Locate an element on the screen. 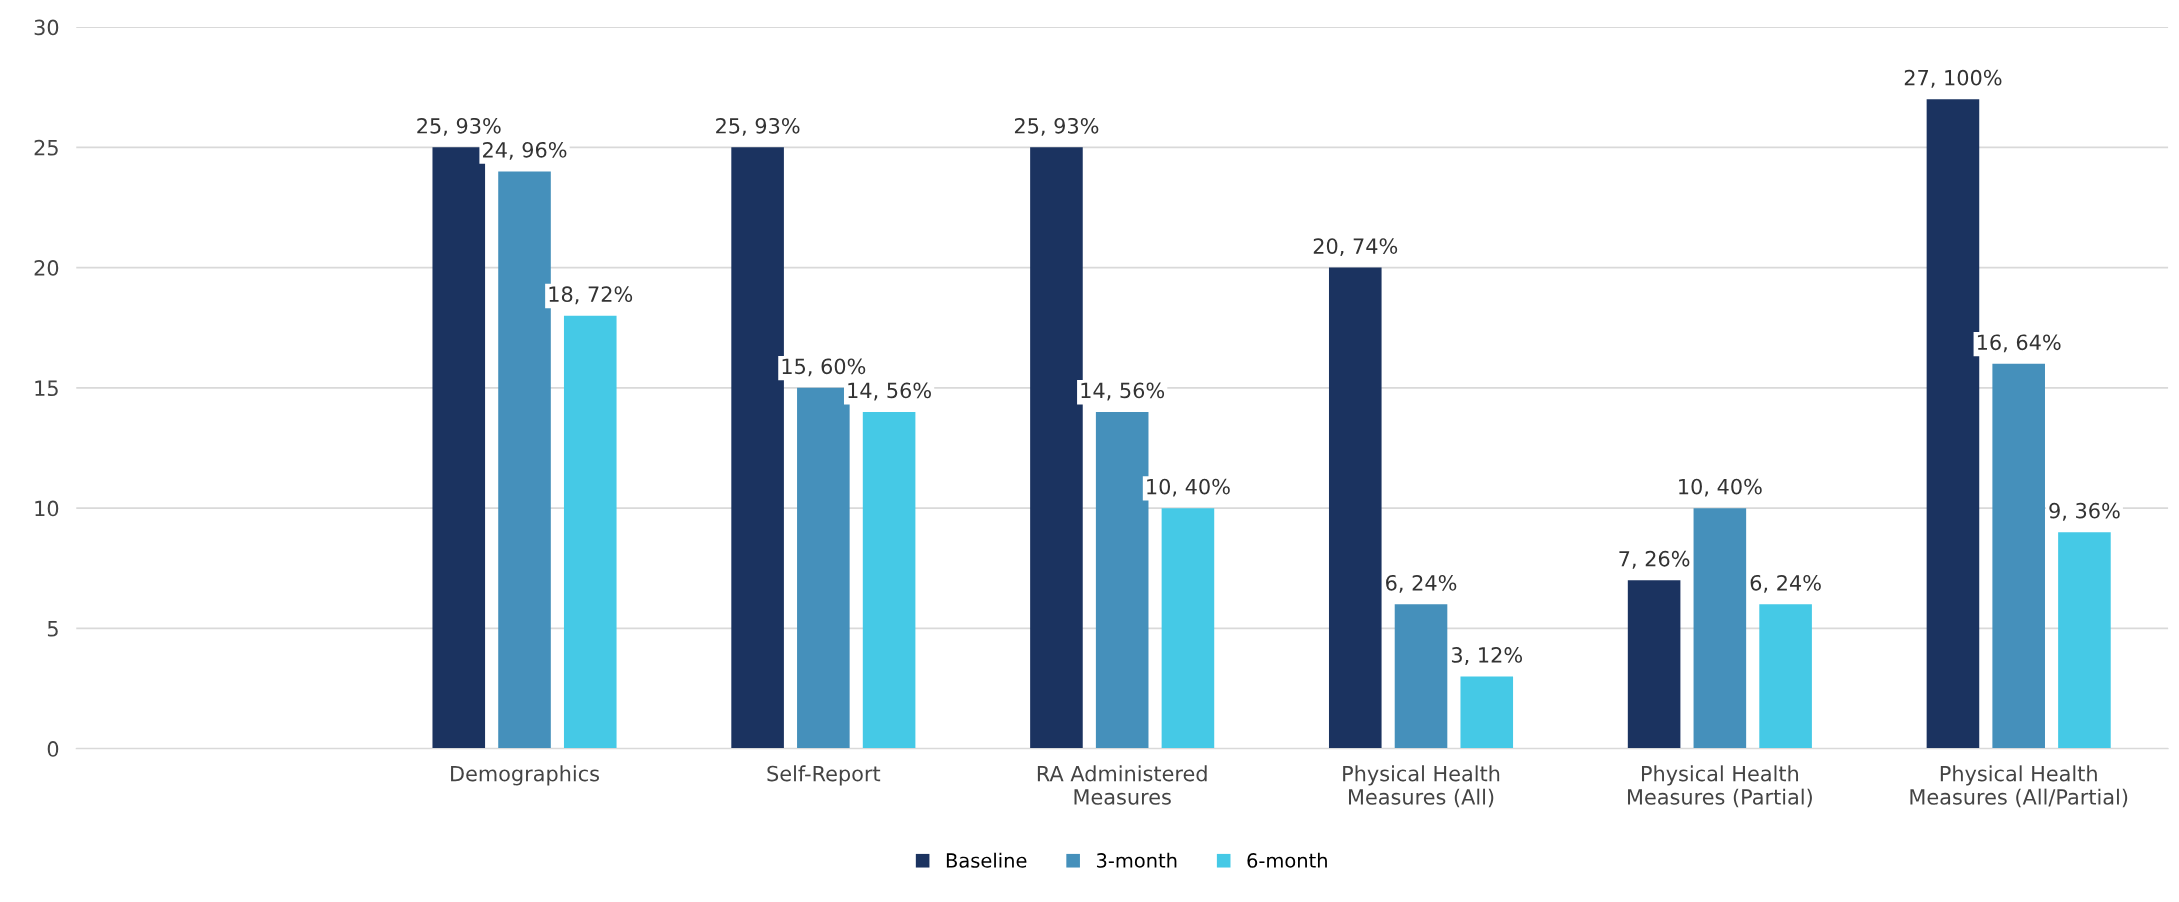  data-label: 18, 72% is located at coordinates (591, 295).